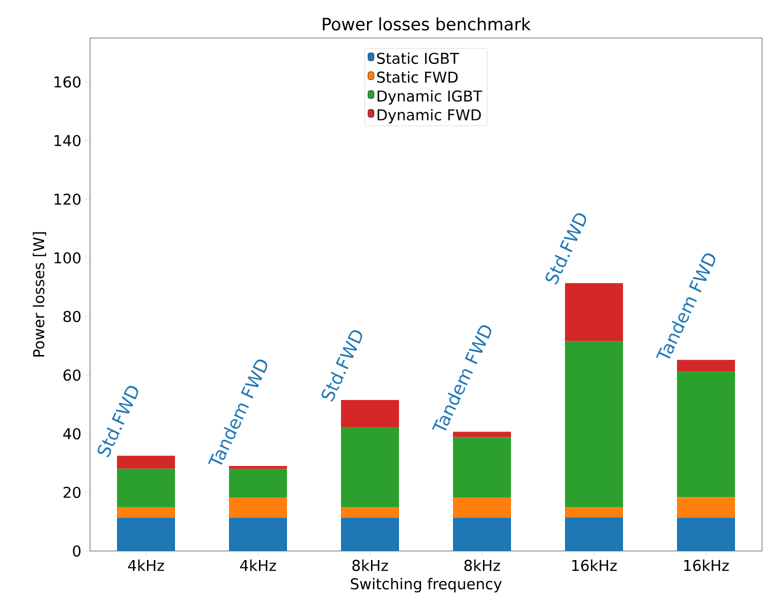 This screenshot has width=766, height=609. I want to click on y-tick-label: 80, so click(71, 316).